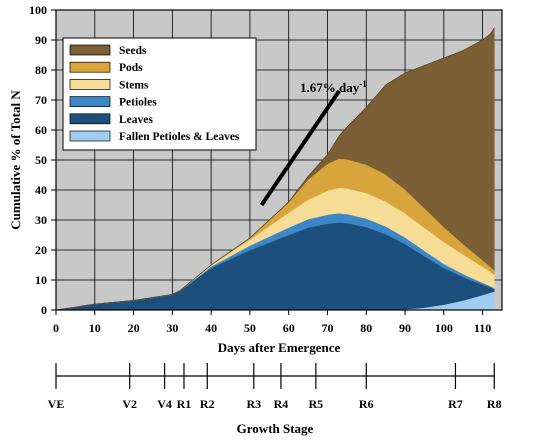 The image size is (548, 445). I want to click on y-tick-label: 70, so click(41, 100).